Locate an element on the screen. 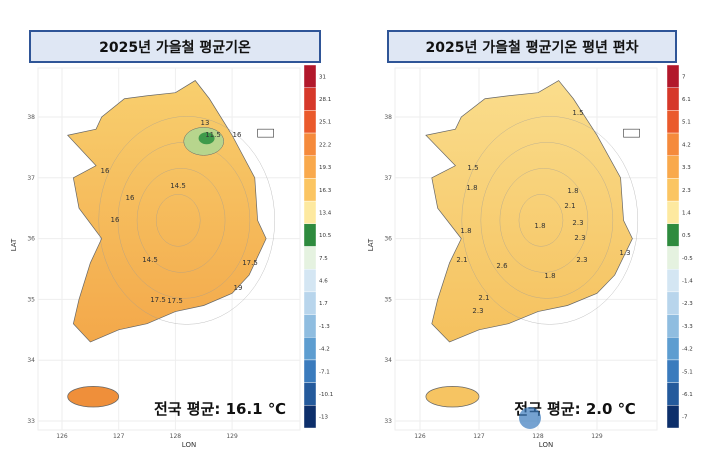 The height and width of the screenshot is (451, 707). colorbar-label: 4.2 is located at coordinates (686, 145).